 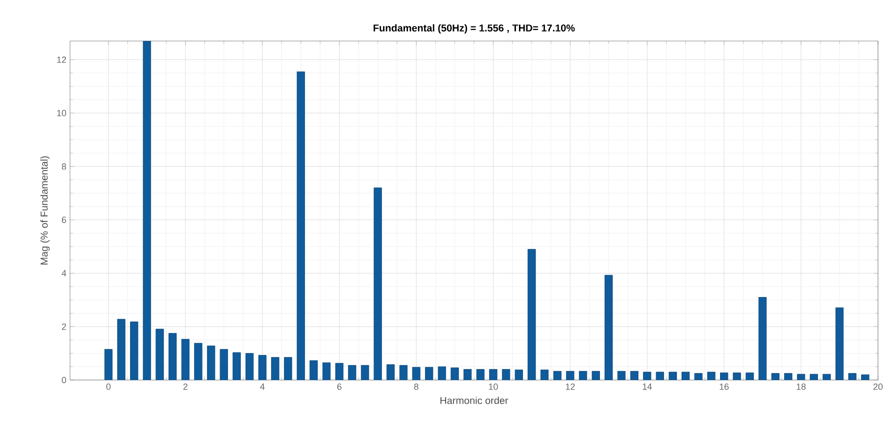 I want to click on y-tick-label: 12, so click(x=61, y=59).